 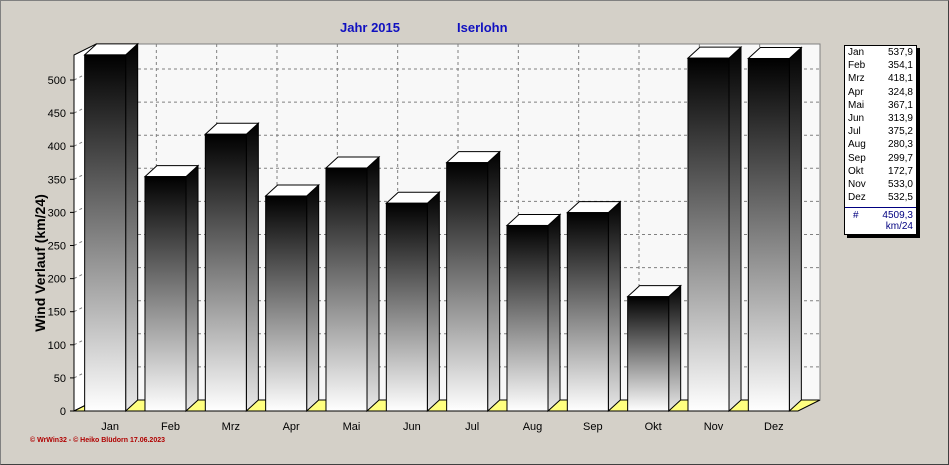 I want to click on legend-item-jan: Jan 537,9, so click(x=880, y=52).